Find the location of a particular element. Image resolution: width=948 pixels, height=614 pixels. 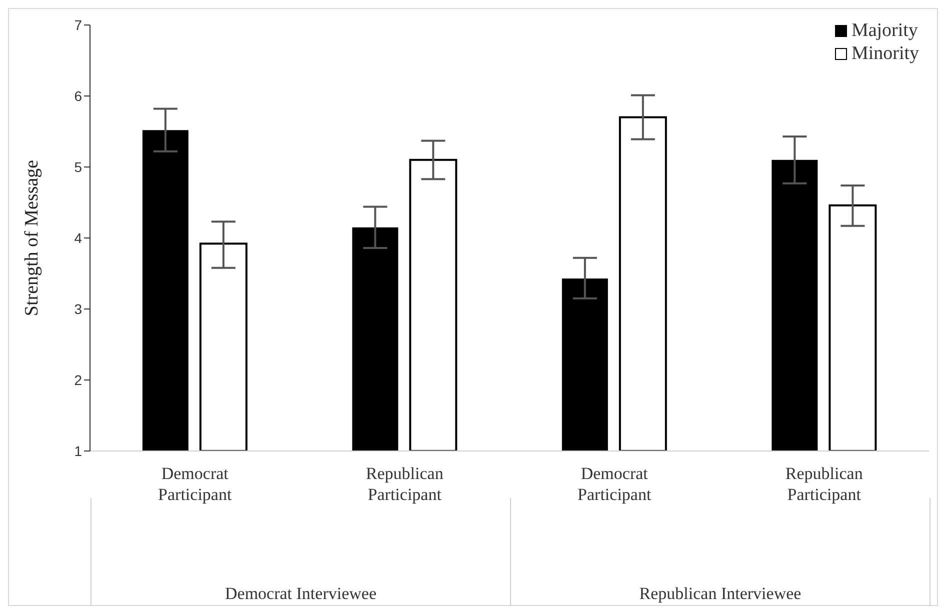

legend-label: Minority is located at coordinates (885, 53).